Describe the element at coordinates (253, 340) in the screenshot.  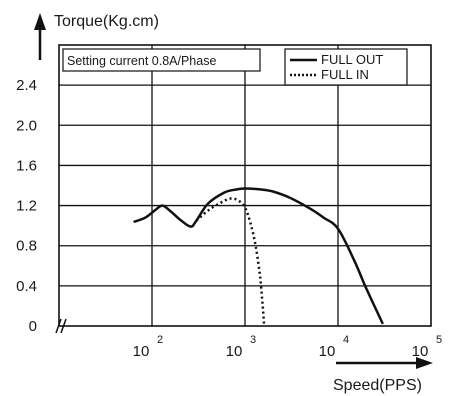
I see `x-tick-exponent: 3` at that location.